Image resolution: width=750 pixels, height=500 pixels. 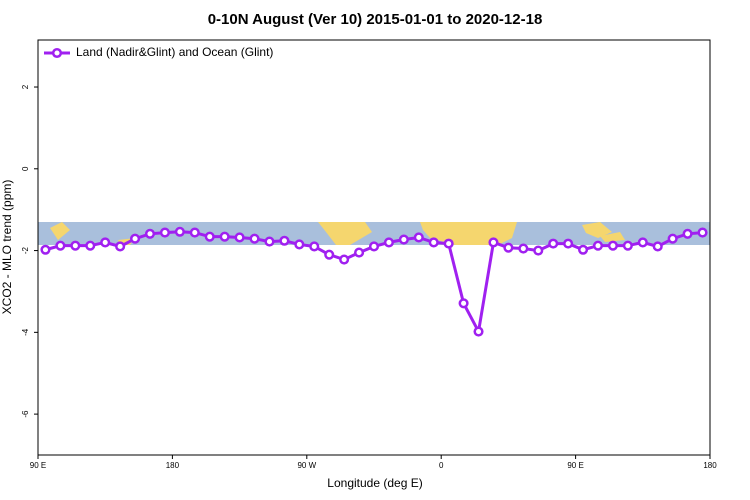 What do you see at coordinates (25, 414) in the screenshot?
I see `y-tick-label: -6` at bounding box center [25, 414].